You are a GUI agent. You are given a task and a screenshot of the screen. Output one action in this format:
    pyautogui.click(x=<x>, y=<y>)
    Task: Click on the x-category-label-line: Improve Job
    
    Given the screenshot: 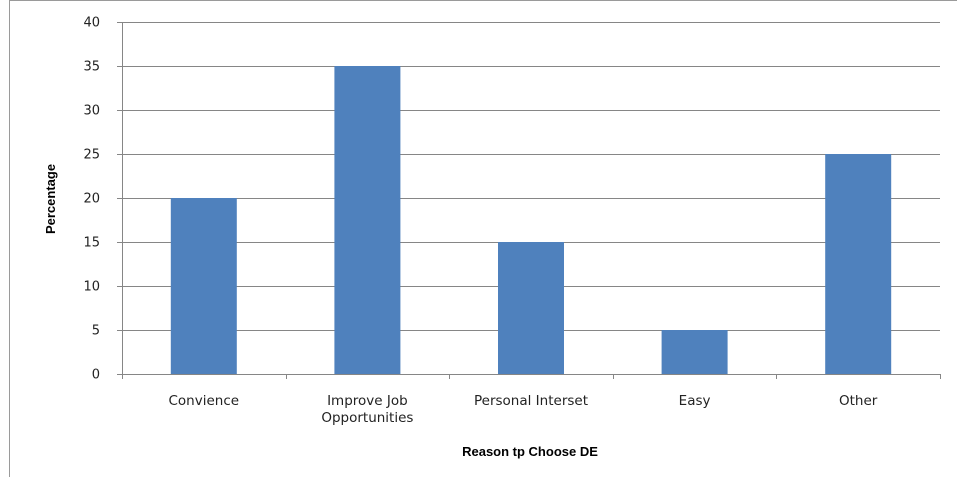 What is the action you would take?
    pyautogui.click(x=367, y=401)
    